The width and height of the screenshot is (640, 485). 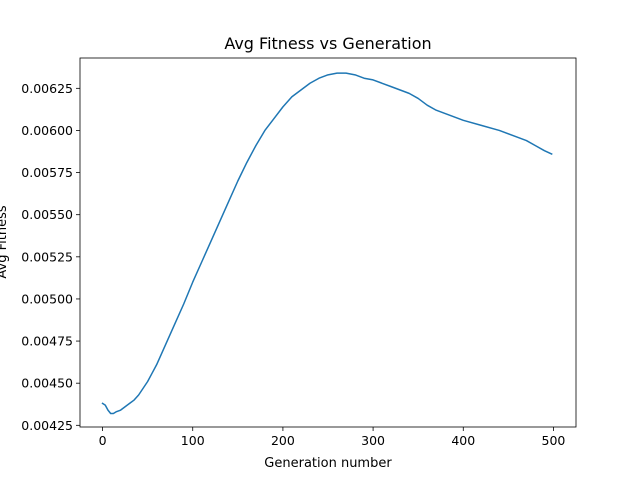 I want to click on y-tick-label-2: 0.00475, so click(x=47, y=341).